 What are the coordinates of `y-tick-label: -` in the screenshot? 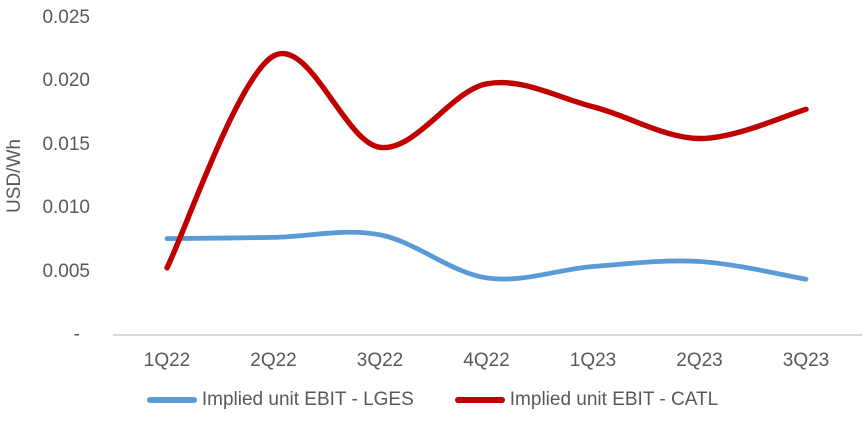 It's located at (76, 334).